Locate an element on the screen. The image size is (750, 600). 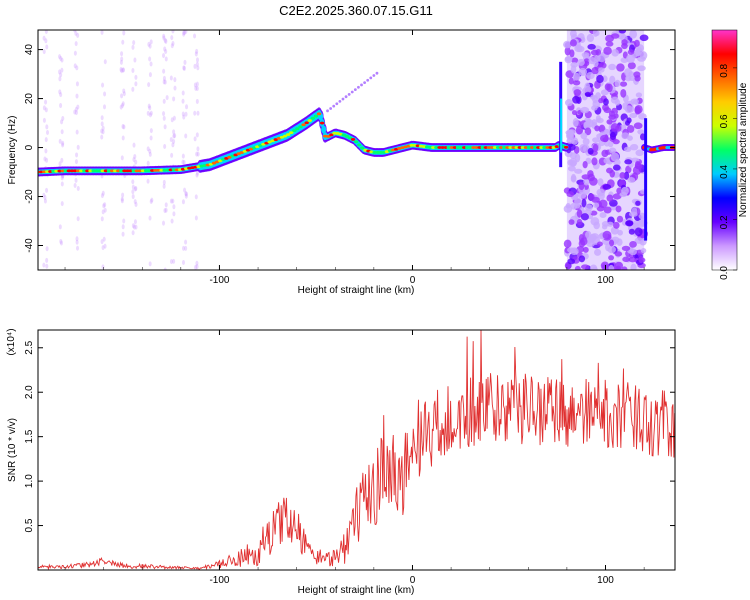
colorbar-tick-label: 0.2 is located at coordinates (724, 222).